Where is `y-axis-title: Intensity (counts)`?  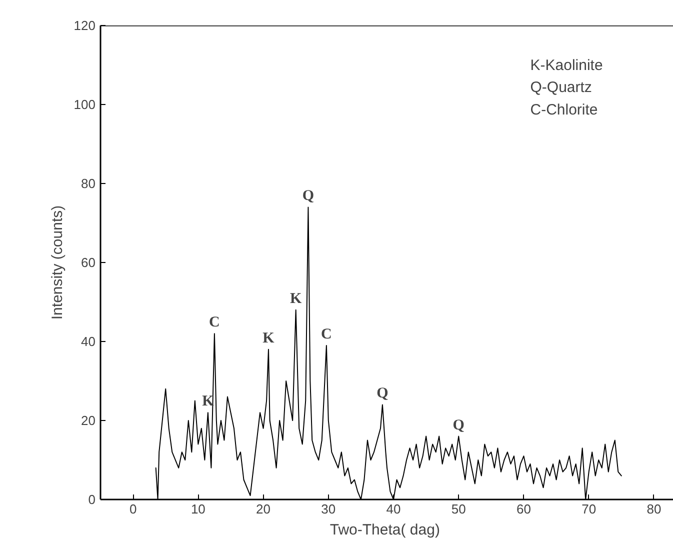 y-axis-title: Intensity (counts) is located at coordinates (57, 262).